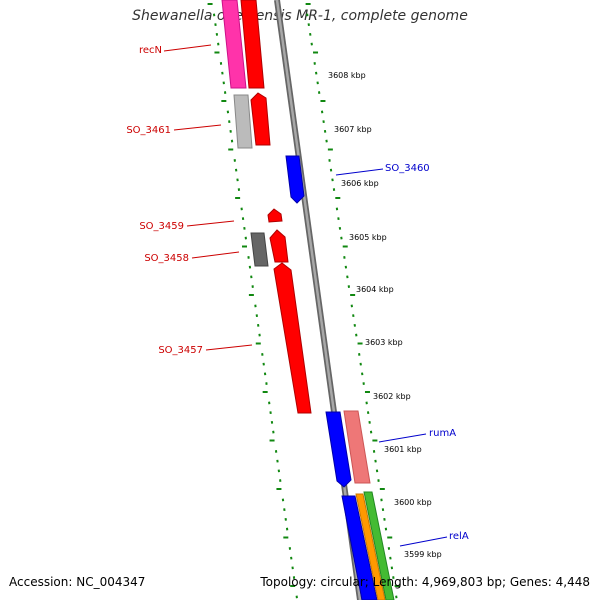 This screenshot has width=600, height=600. Describe the element at coordinates (403, 449) in the screenshot. I see `position-label: 3601 kbp` at that location.